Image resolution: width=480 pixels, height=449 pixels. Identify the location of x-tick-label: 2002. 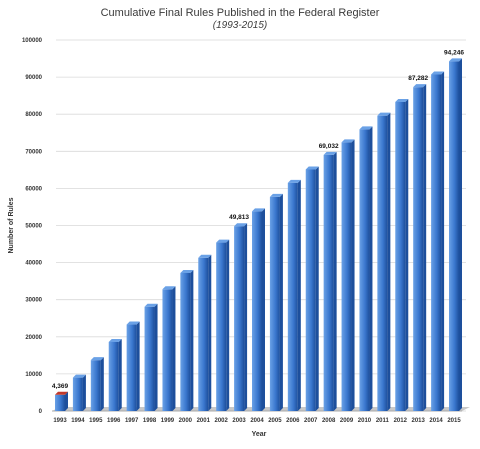
(222, 421).